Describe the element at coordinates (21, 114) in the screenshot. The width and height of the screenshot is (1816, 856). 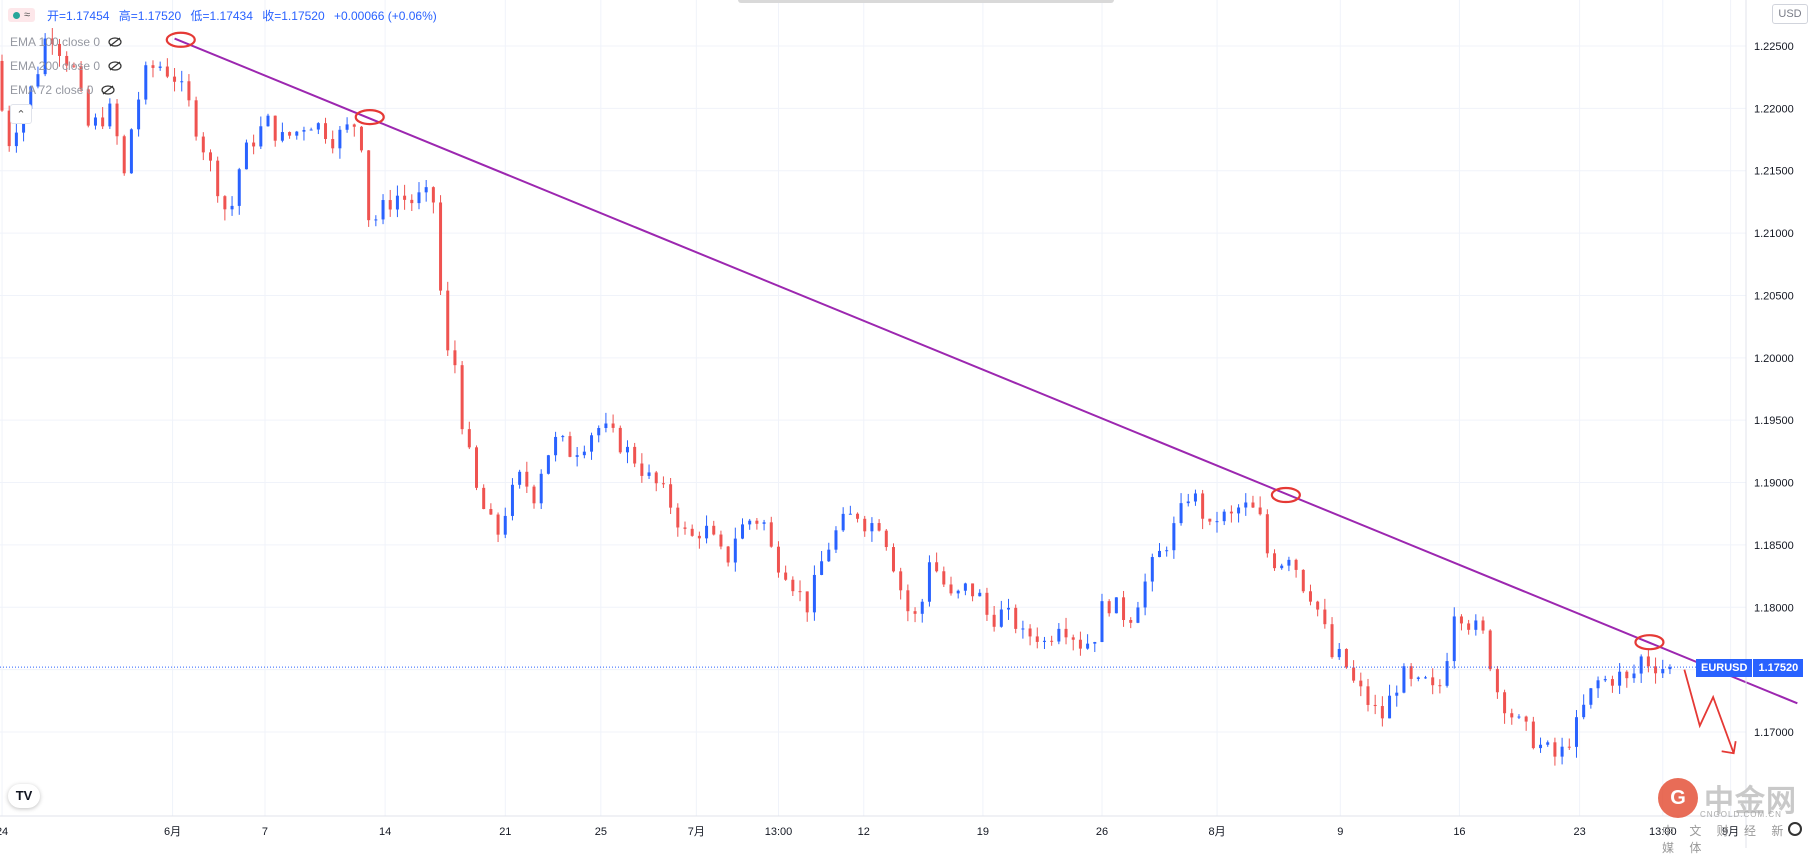
I see `collapse-indicators-button: ⌃` at that location.